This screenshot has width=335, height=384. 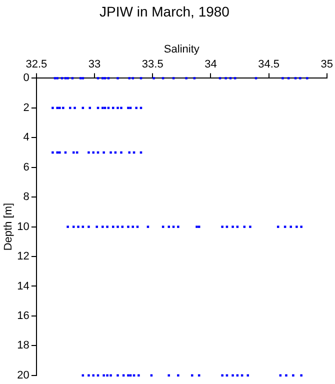 I want to click on y-tick-label: 8, so click(x=26, y=197).